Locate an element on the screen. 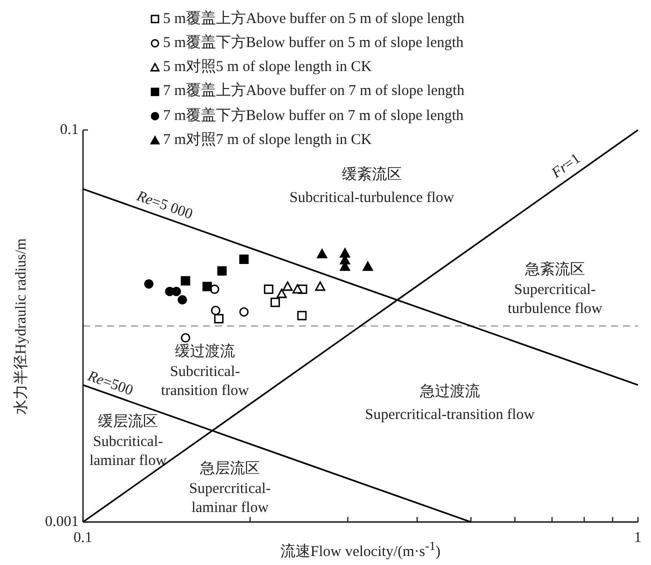 This screenshot has width=651, height=565. annotation: Subcritical-turbulence flow is located at coordinates (372, 198).